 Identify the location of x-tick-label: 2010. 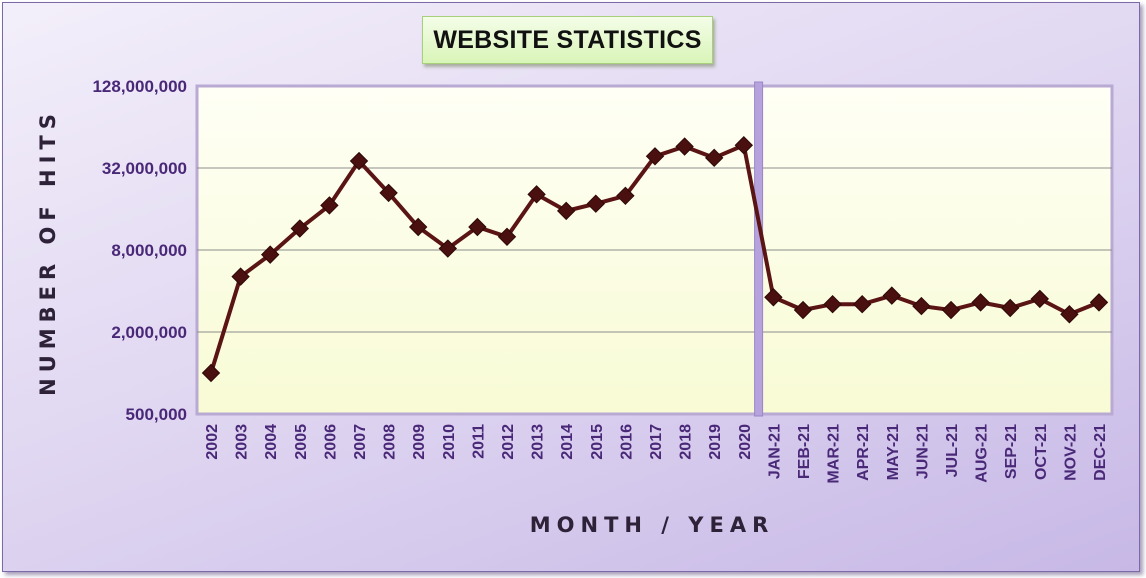
(449, 442).